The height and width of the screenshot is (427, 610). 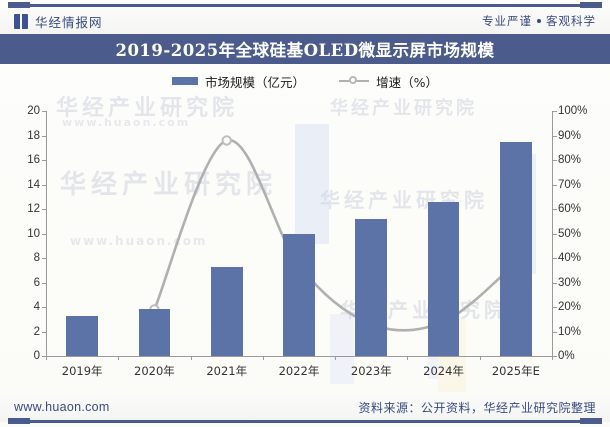 I want to click on x-tick-label: 2022年, so click(x=299, y=371).